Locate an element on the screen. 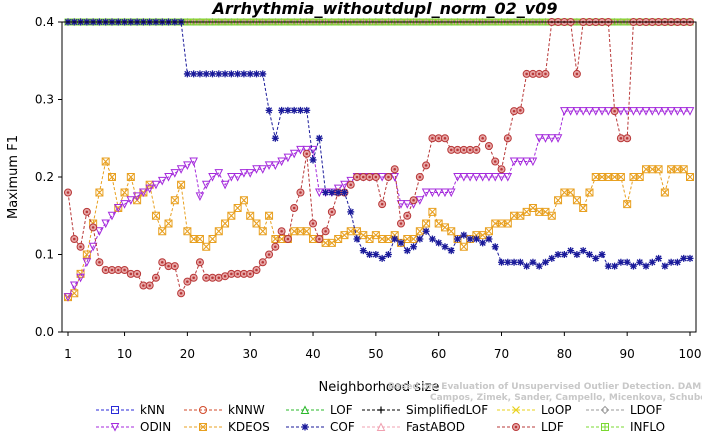 This screenshot has height=434, width=702. legend-item-ldf: LDF is located at coordinates (530, 427).